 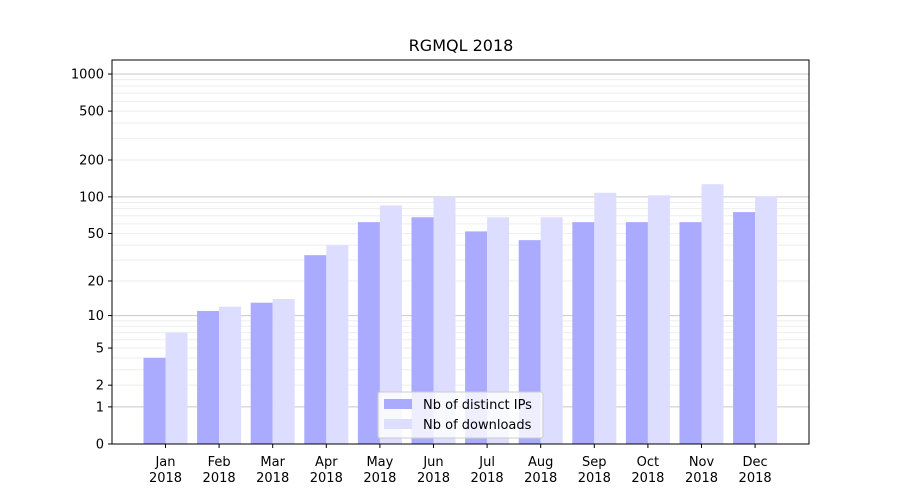 I want to click on legend-label: Nb of downloads, so click(x=477, y=425).